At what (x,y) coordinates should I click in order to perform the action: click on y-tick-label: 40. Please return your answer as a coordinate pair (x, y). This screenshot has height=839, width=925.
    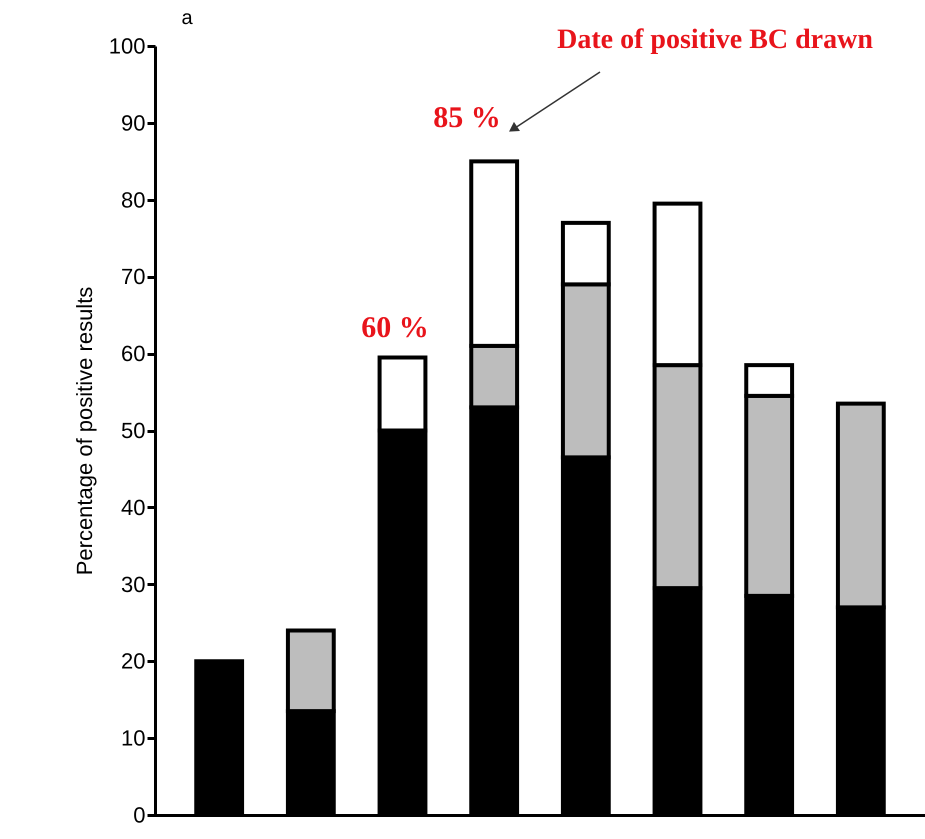
    Looking at the image, I should click on (133, 507).